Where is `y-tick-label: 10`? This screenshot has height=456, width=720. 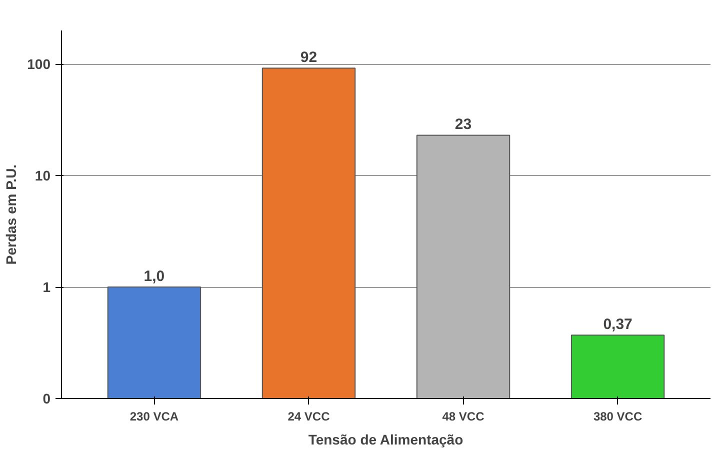 y-tick-label: 10 is located at coordinates (42, 176).